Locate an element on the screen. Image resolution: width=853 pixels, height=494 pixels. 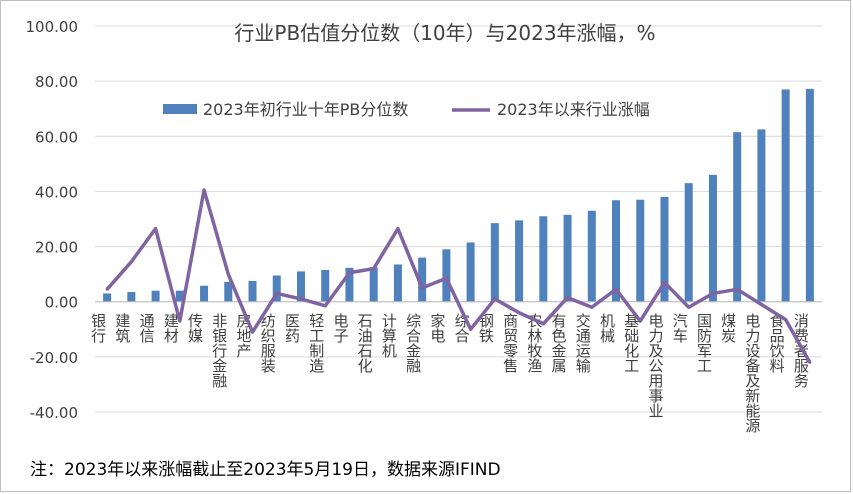
x-tick-label: 消费者服务 is located at coordinates (801, 351).